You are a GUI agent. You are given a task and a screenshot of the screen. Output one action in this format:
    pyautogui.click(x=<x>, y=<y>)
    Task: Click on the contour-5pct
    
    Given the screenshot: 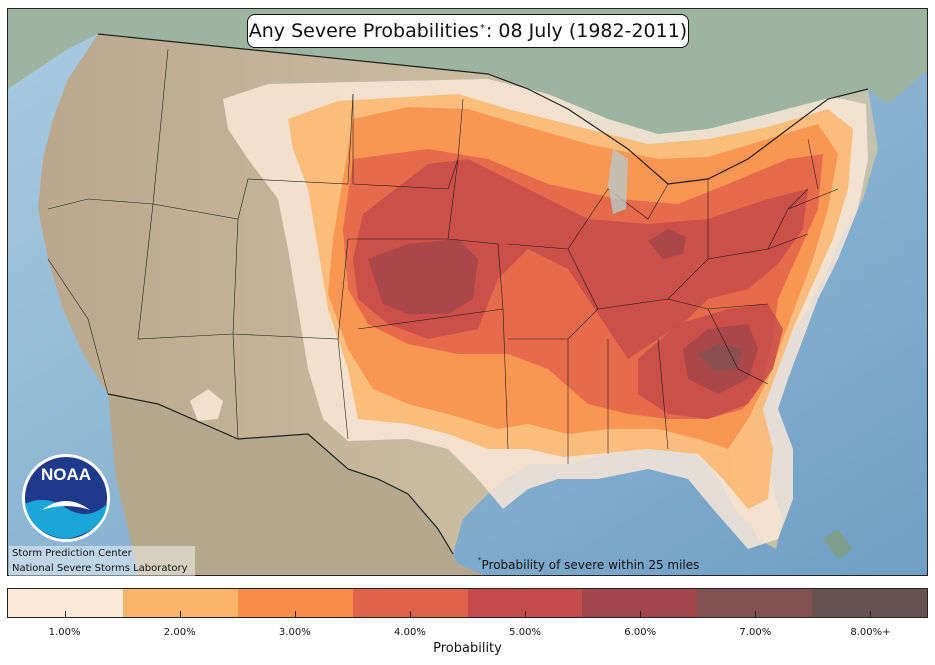 What is the action you would take?
    pyautogui.click(x=580, y=259)
    